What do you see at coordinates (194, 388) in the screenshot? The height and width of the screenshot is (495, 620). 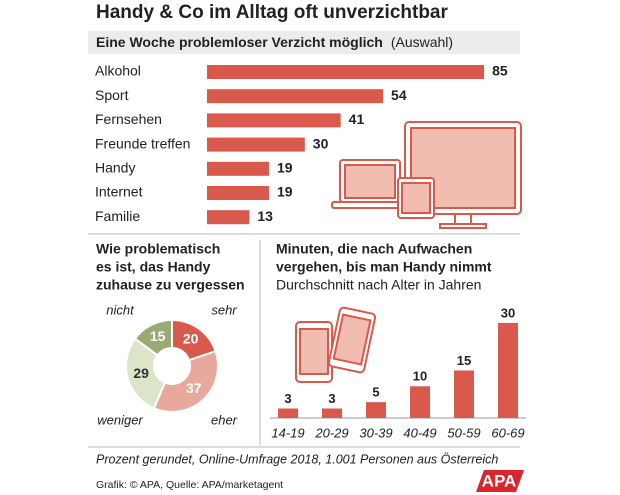 I see `value-label: 37` at bounding box center [194, 388].